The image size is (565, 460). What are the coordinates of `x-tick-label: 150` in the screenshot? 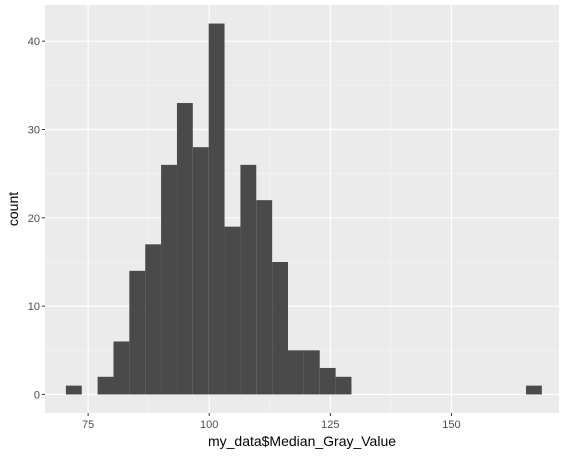 It's located at (451, 425).